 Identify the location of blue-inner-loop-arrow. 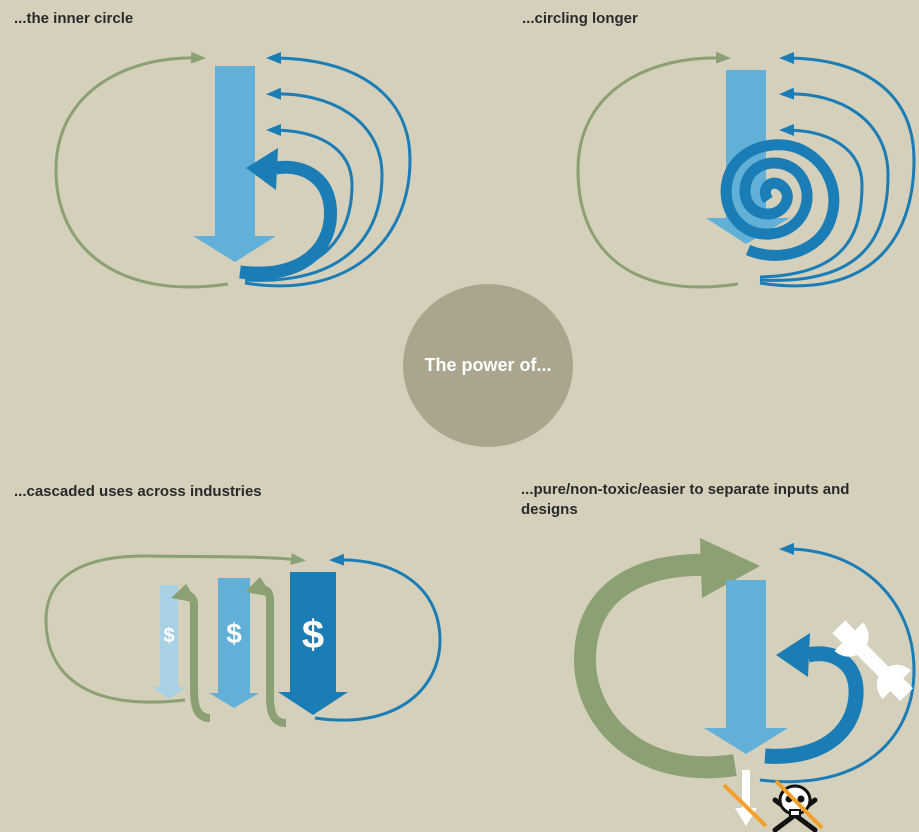
(811, 201).